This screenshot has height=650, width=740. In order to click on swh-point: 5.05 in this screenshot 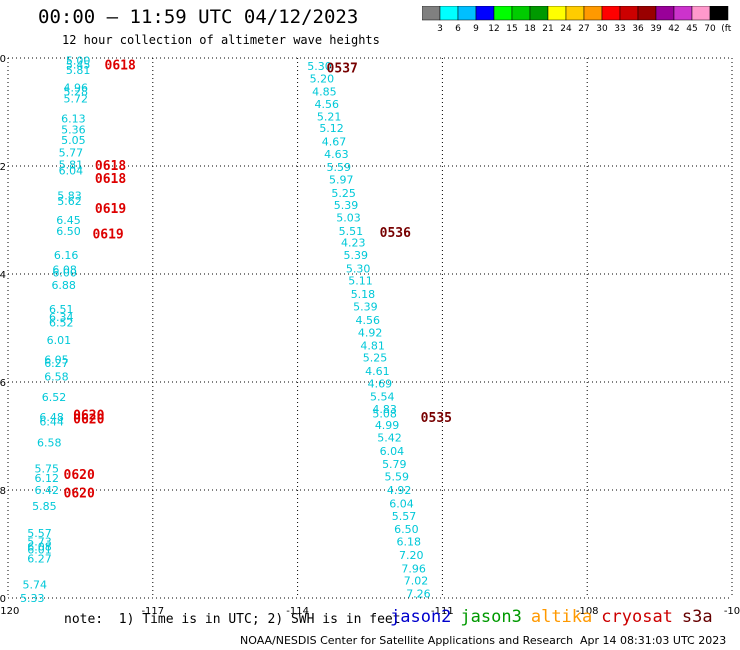, I will do `click(73, 140)`.